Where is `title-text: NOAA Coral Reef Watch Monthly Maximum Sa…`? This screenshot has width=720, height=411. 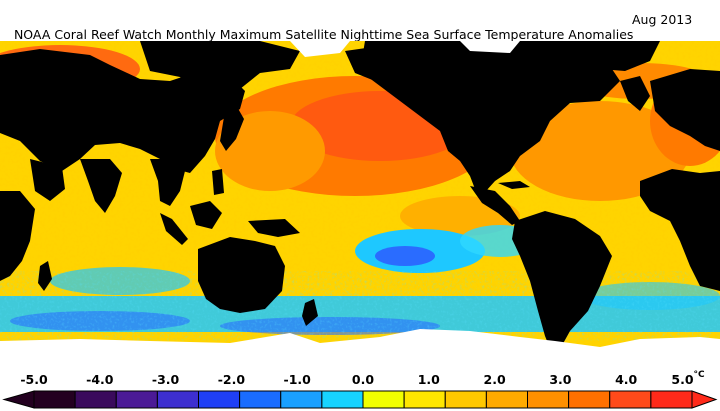
title-text: NOAA Coral Reef Watch Monthly Maximum Sa… is located at coordinates (323, 34).